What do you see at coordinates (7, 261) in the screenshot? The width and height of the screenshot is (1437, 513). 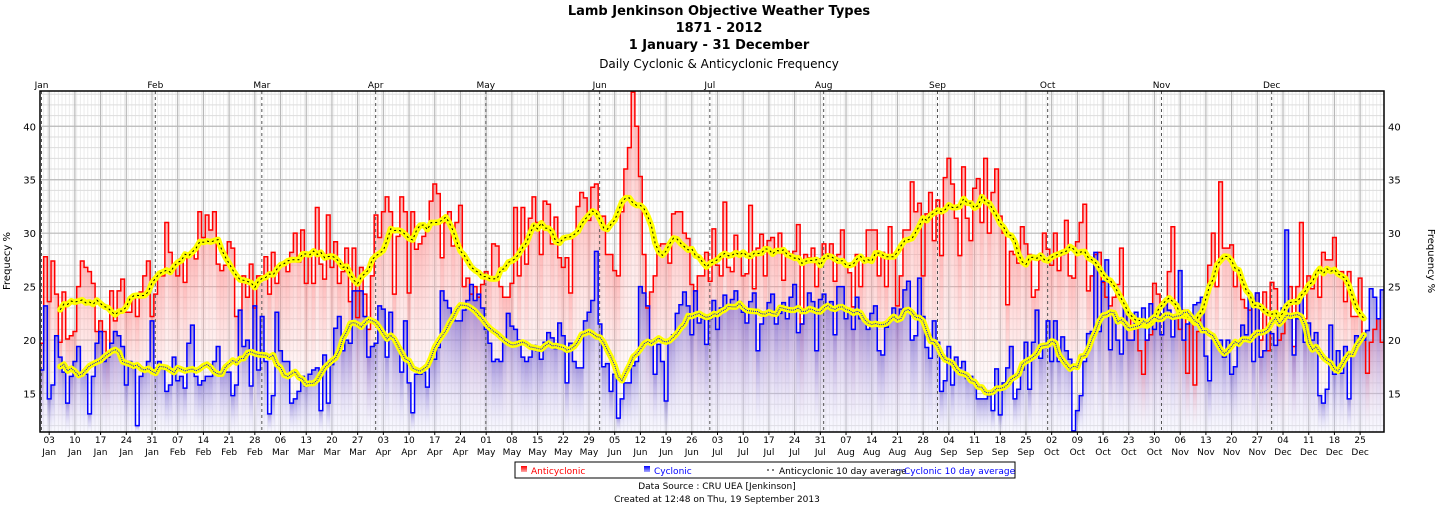 I see `y-axis-label-left: Frequecy %` at bounding box center [7, 261].